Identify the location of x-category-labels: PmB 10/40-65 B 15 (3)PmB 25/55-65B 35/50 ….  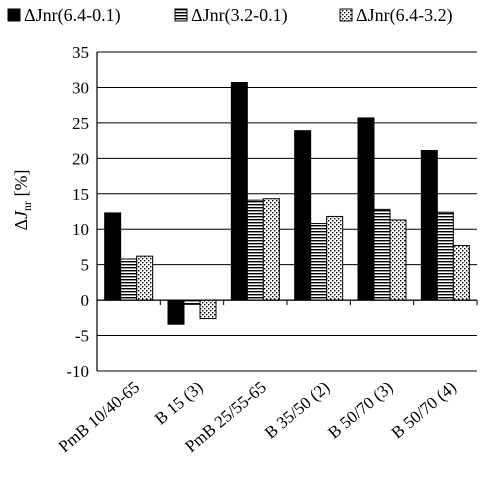
(257, 417).